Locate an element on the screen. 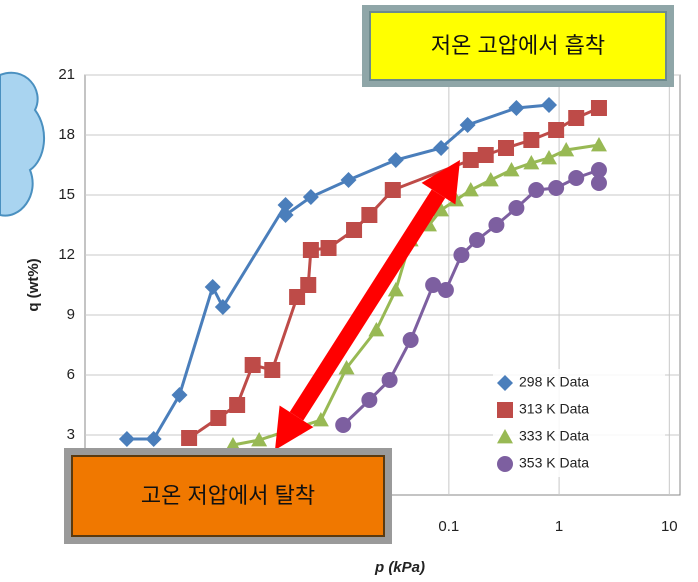 The height and width of the screenshot is (582, 698). note-text: 저온 고압에서 흡착 is located at coordinates (518, 45).